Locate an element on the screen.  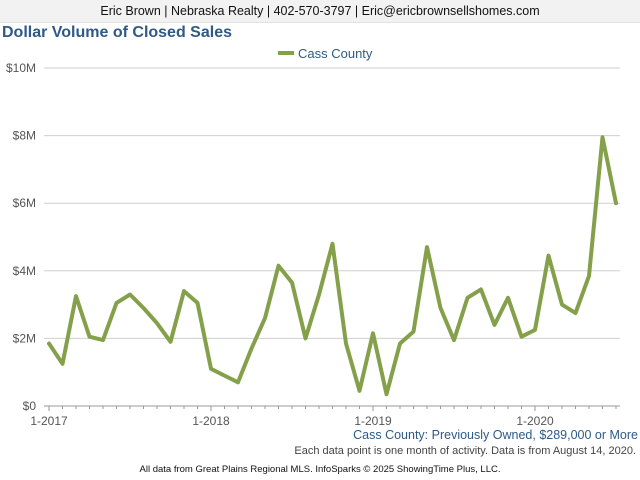
y-tick-label: $0 is located at coordinates (30, 406).